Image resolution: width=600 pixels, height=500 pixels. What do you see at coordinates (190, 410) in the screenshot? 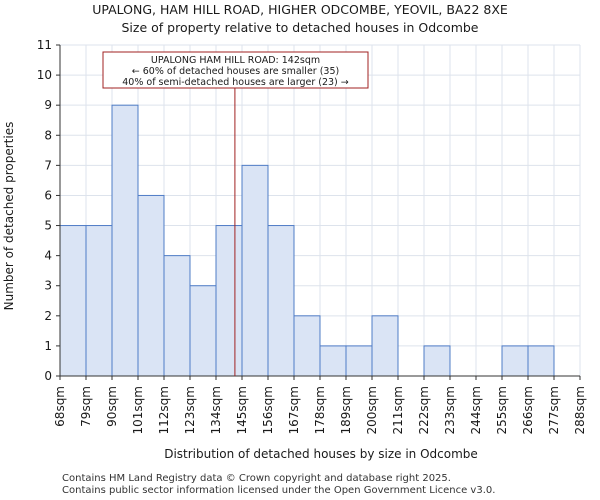
I see `x-tick-label: 123sqm` at bounding box center [190, 410].